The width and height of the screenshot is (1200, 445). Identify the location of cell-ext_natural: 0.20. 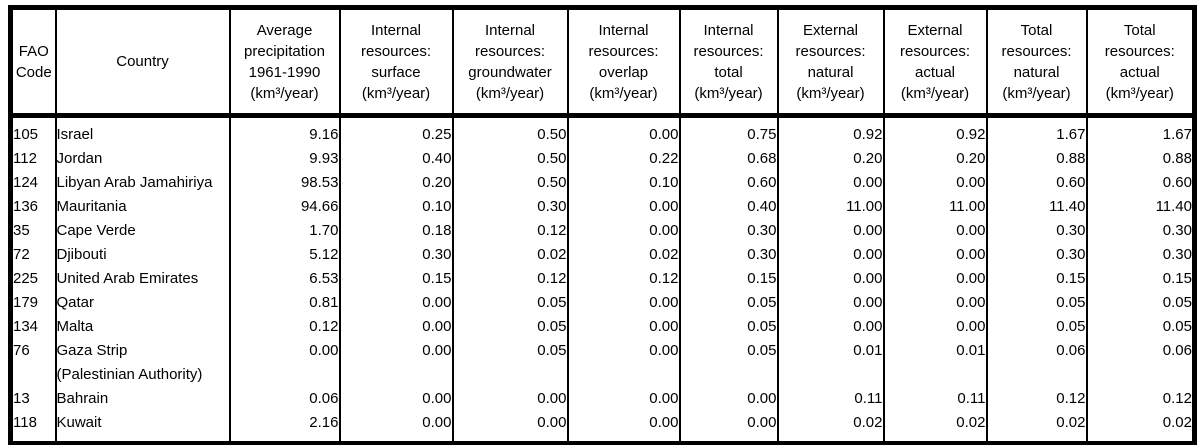
(830, 159).